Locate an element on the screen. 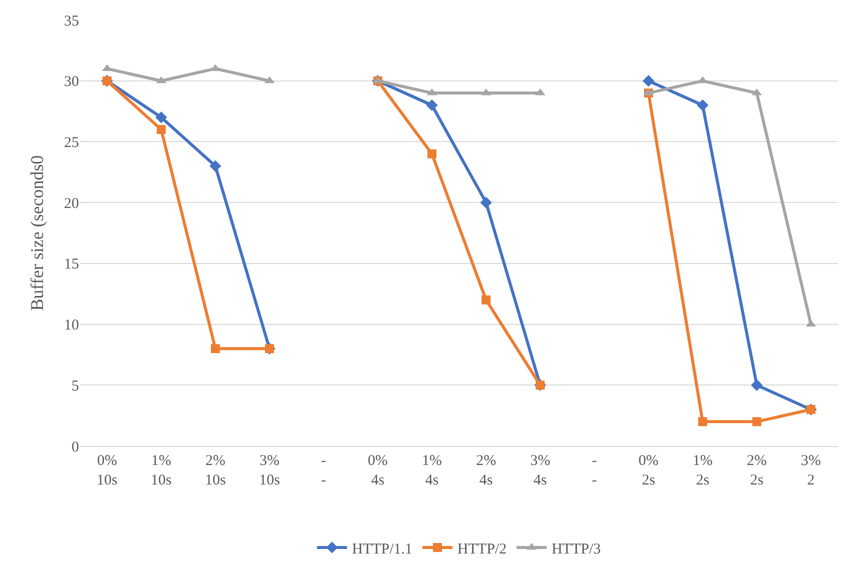 The image size is (863, 576). x-tick-label: 3% 10s is located at coordinates (269, 470).